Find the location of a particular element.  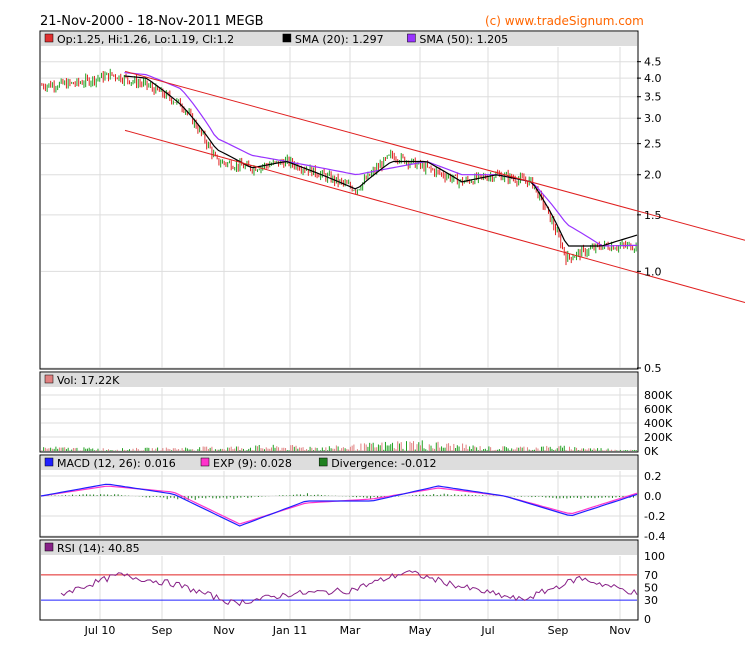

x-axis-label: Jul 10 is located at coordinates (100, 630).